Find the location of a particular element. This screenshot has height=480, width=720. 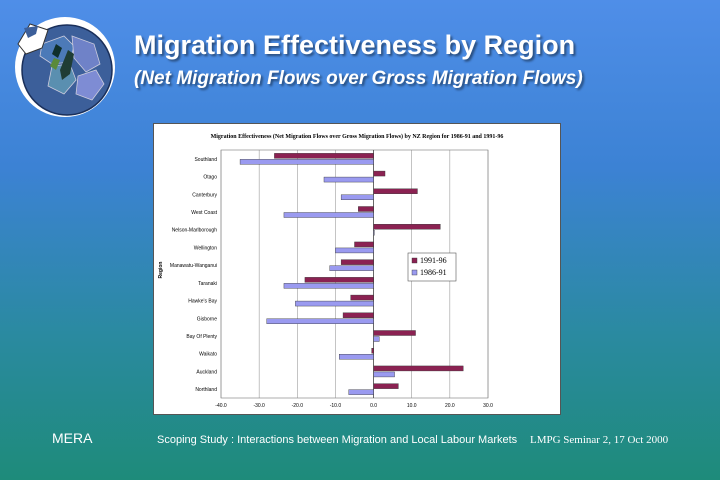

y-tick-label: Northland is located at coordinates (206, 390).